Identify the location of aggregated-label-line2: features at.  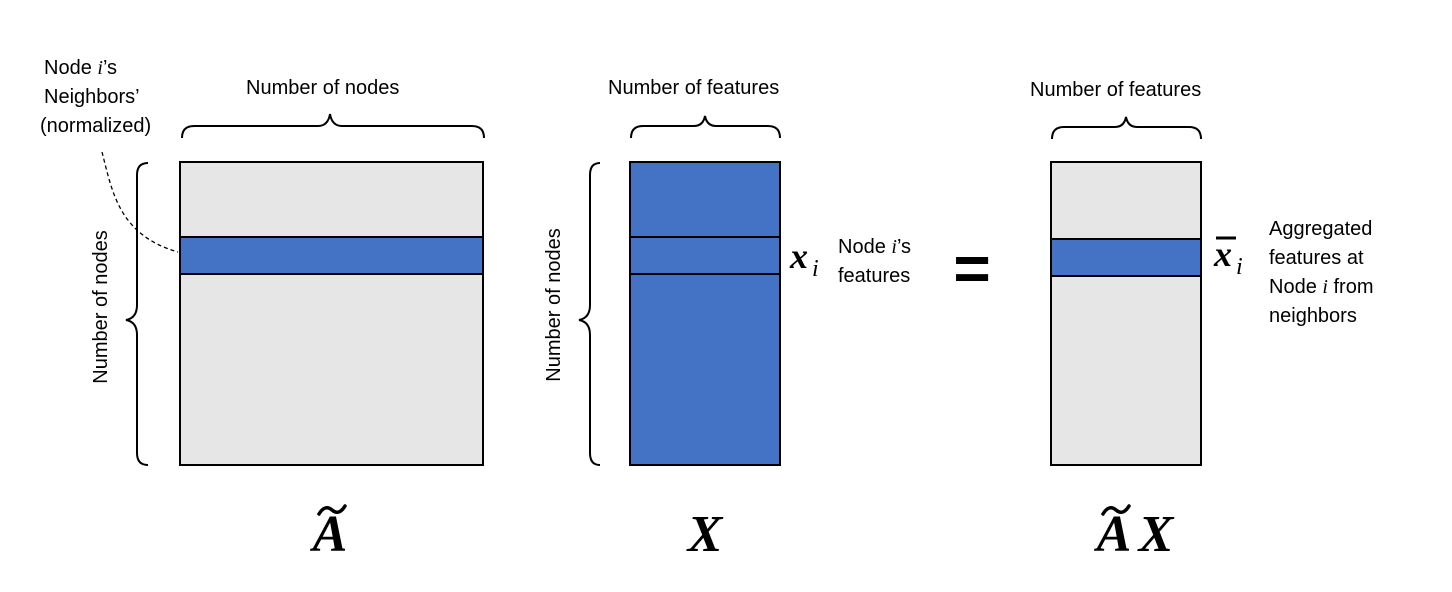
(1316, 258).